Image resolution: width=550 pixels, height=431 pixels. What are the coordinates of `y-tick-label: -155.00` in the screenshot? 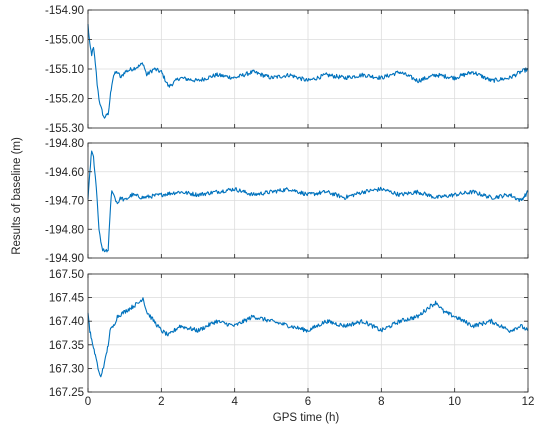 It's located at (64, 41).